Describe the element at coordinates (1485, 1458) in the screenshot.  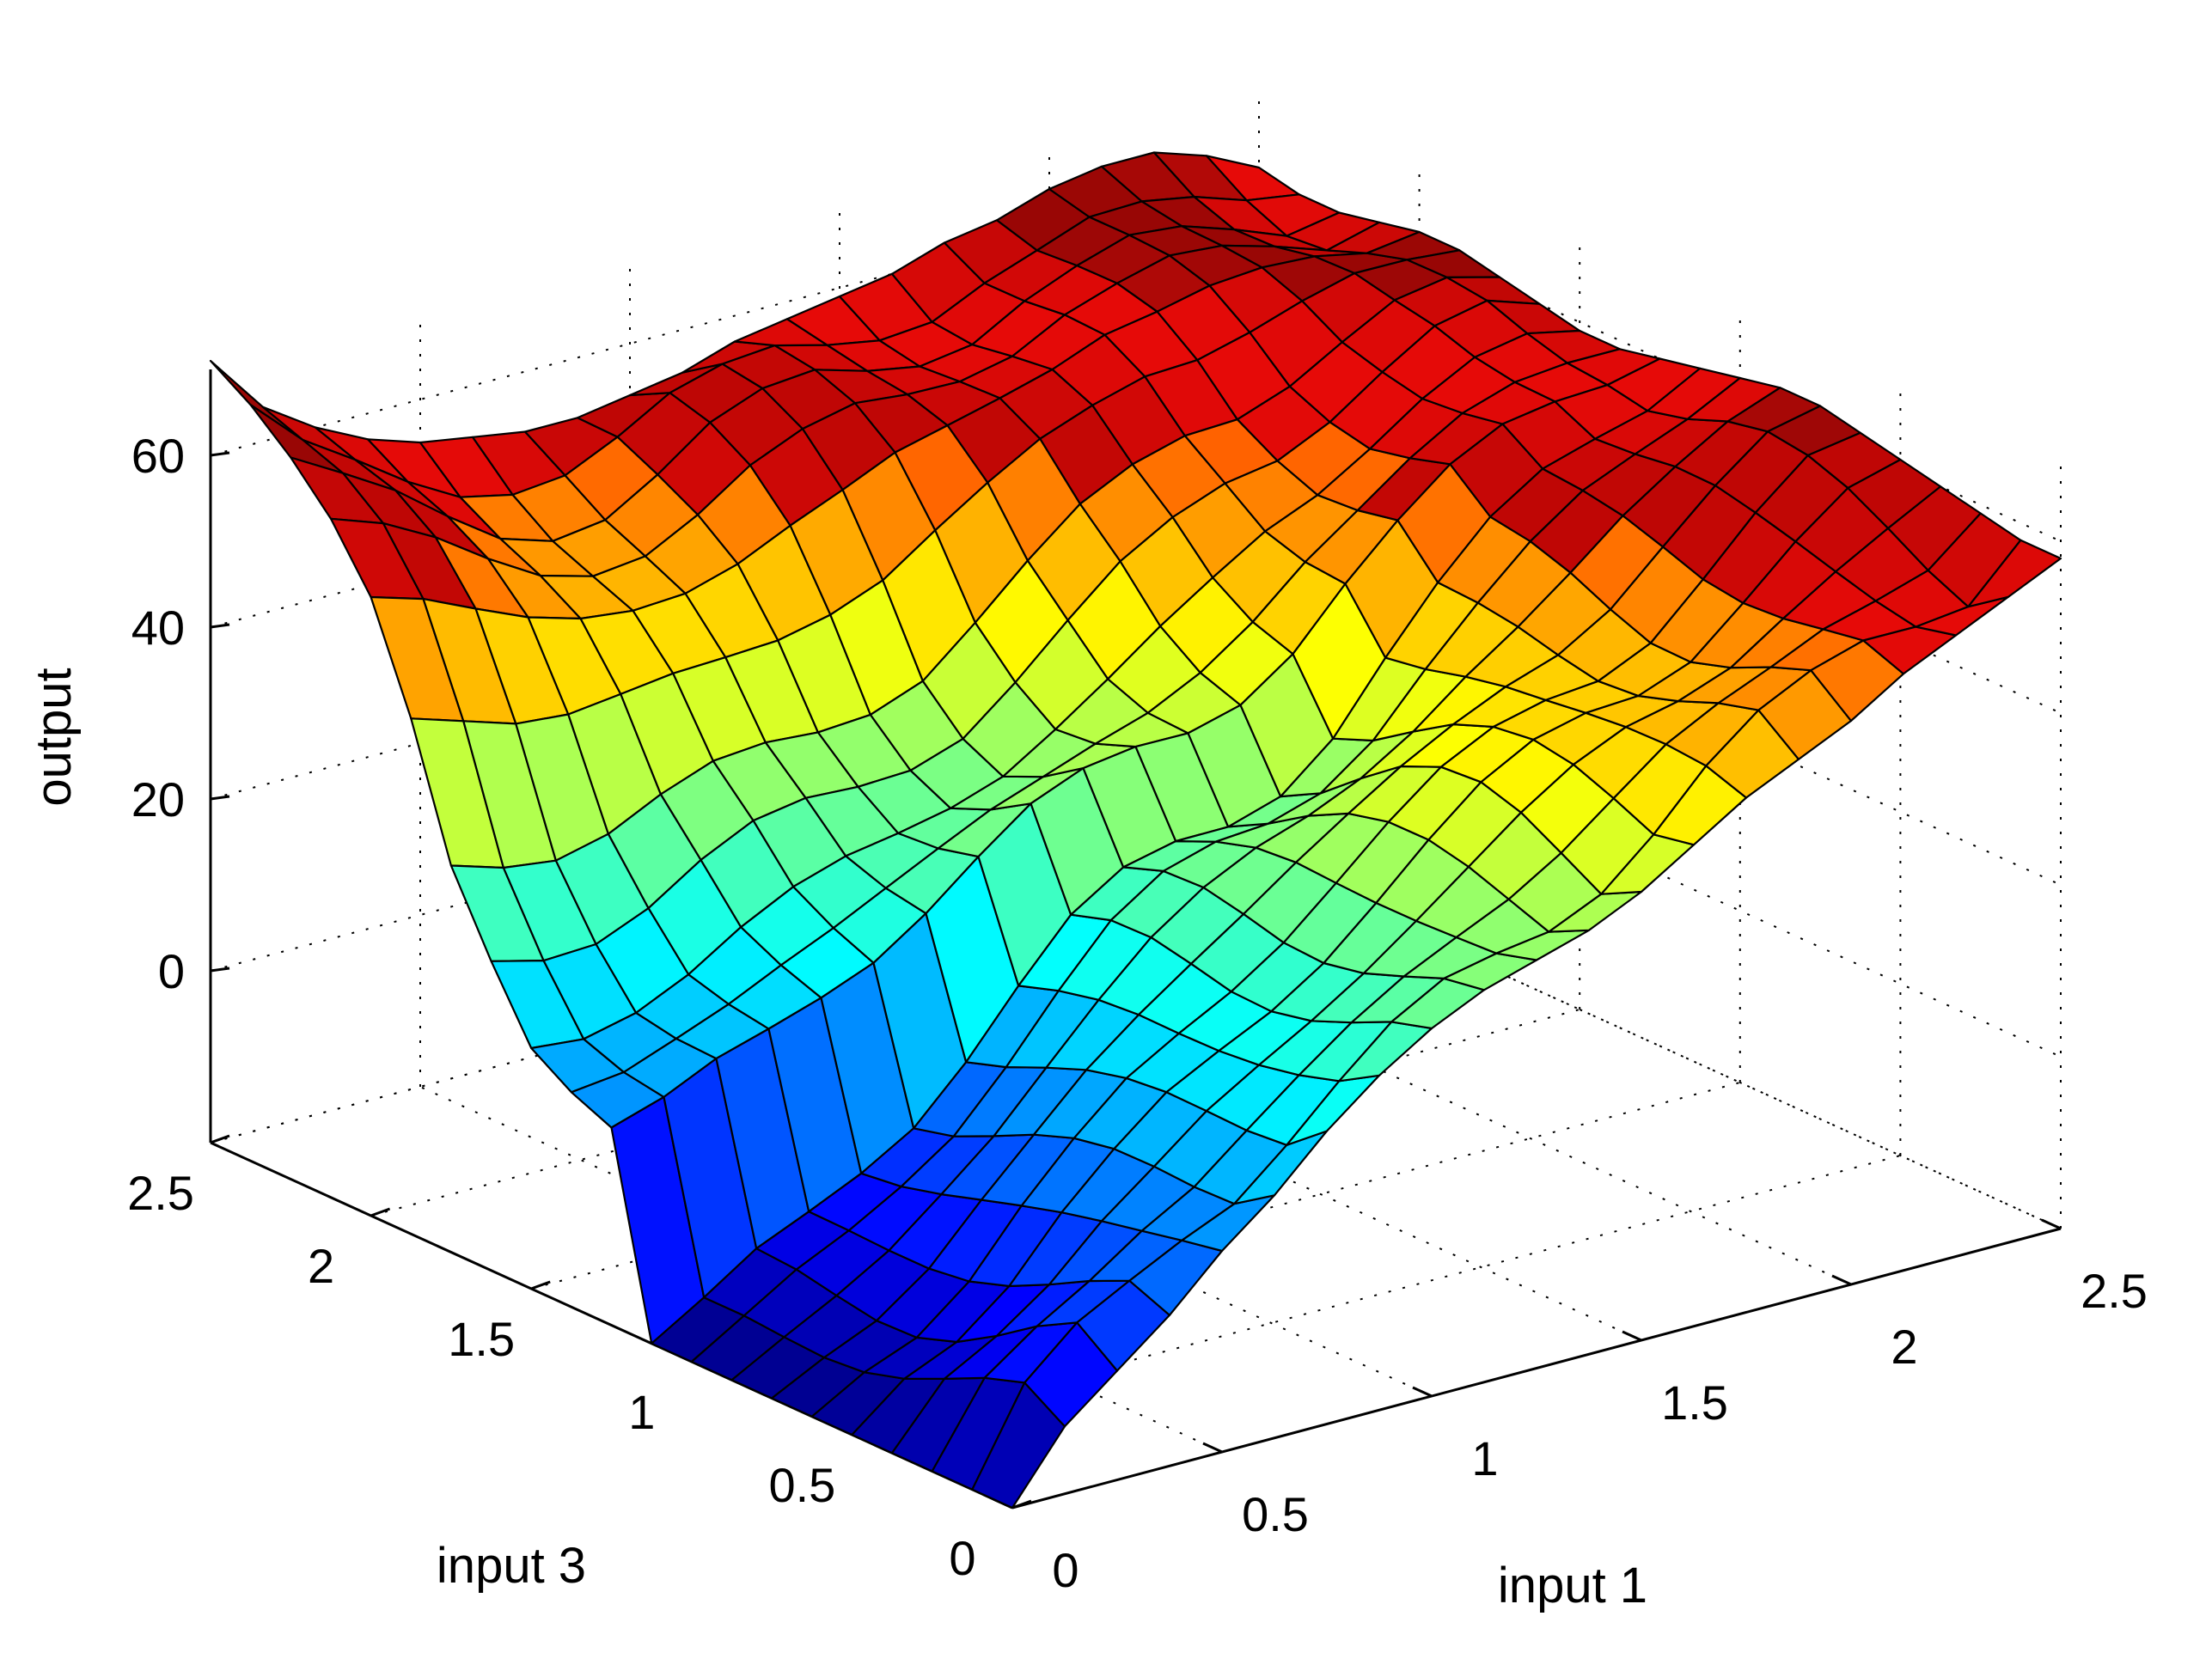
I see `x-tick-label-2: 1` at that location.